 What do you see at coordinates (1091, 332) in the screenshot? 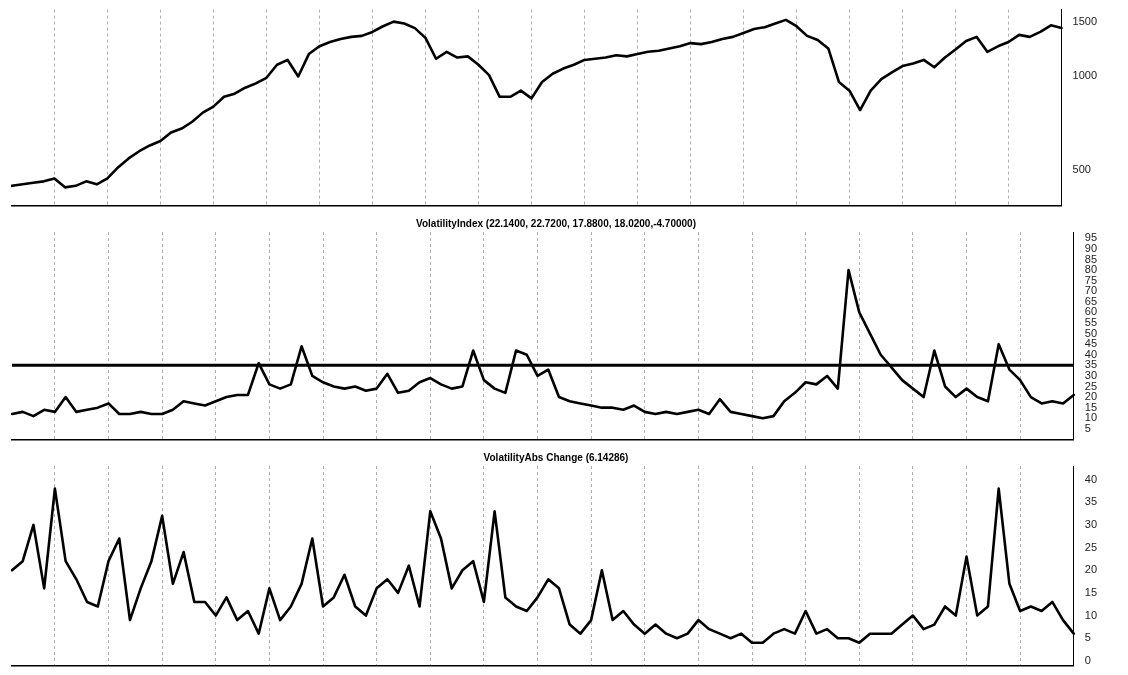
I see `y-tick-label: 50` at bounding box center [1091, 332].